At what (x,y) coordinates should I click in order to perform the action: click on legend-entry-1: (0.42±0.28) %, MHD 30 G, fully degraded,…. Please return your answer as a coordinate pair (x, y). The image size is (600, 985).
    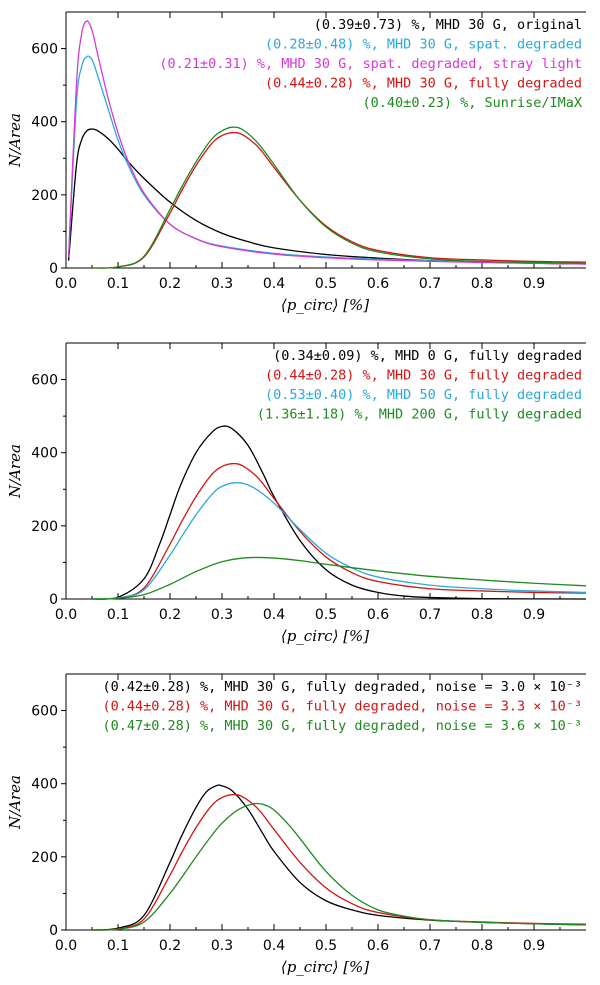
    Looking at the image, I should click on (342, 687).